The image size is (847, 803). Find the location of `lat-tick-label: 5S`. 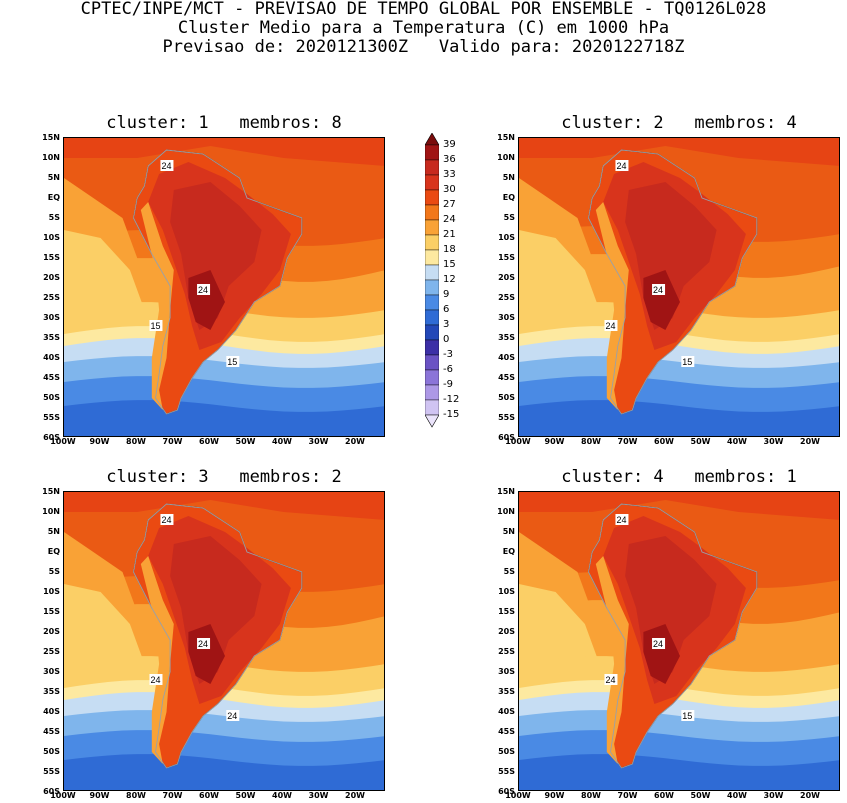

lat-tick-label: 5S is located at coordinates (509, 217).